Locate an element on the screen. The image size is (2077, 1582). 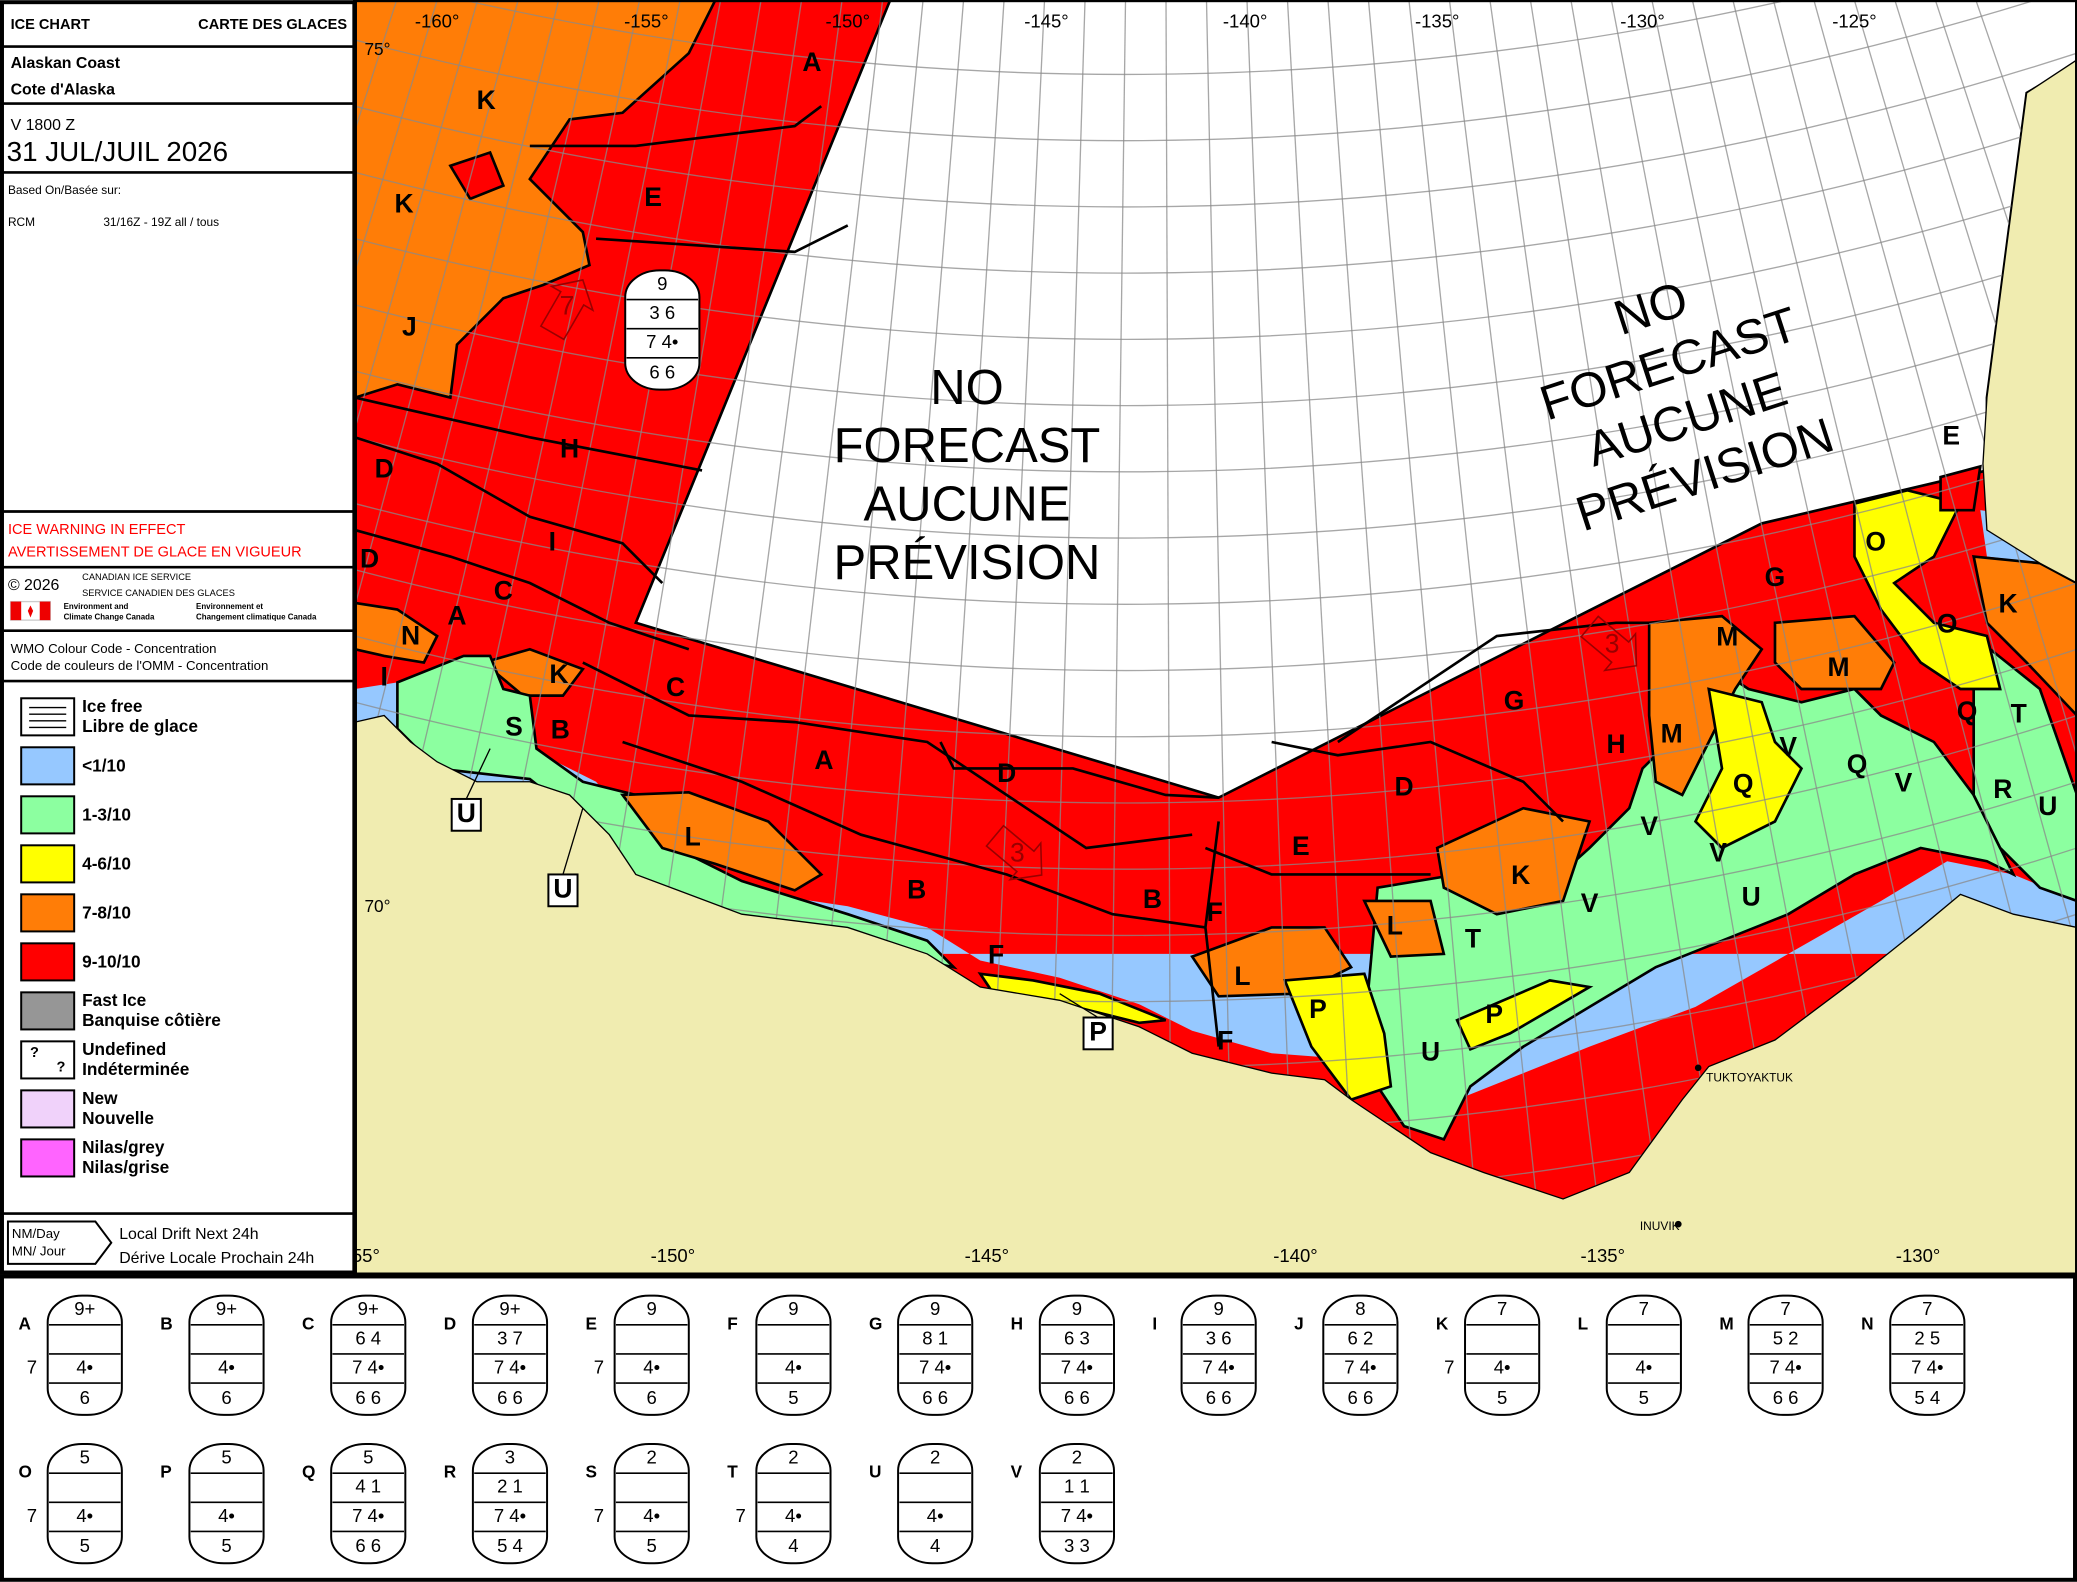
drift-label-en: Local Drift Next 24h is located at coordinates (188, 1234).